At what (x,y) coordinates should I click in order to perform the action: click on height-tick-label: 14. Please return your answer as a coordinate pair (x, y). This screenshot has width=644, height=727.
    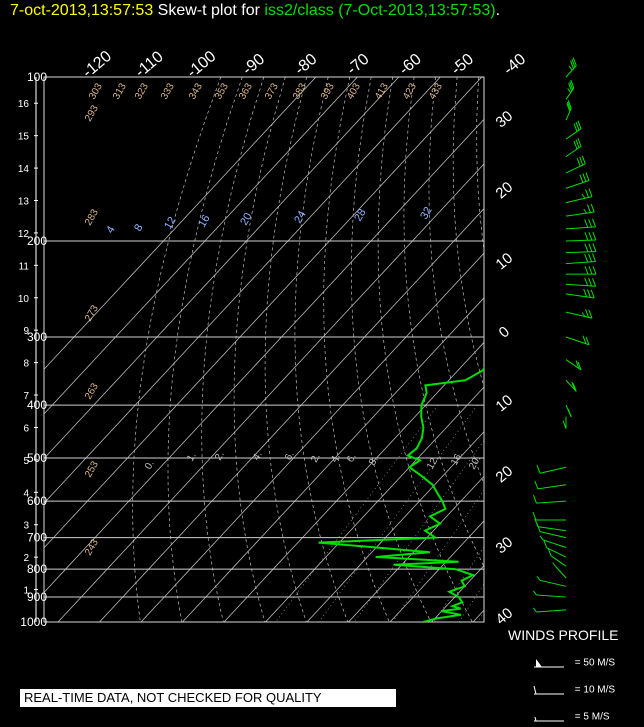
    Looking at the image, I should click on (24, 169).